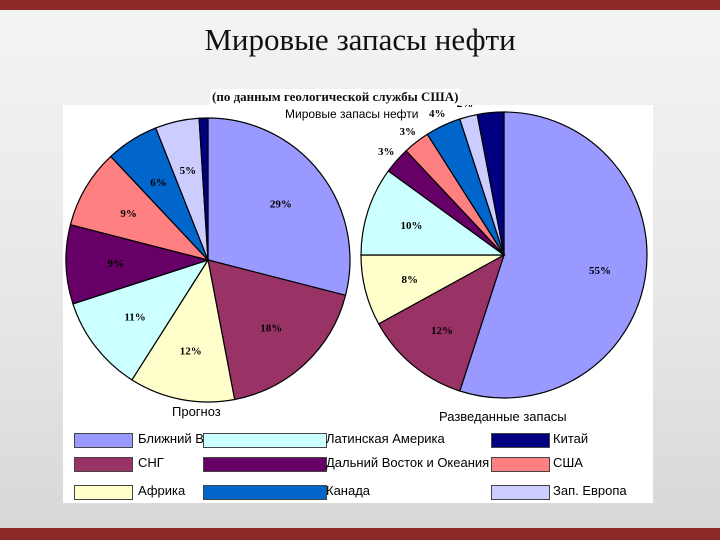  Describe the element at coordinates (568, 462) in the screenshot. I see `legend-label: США` at that location.